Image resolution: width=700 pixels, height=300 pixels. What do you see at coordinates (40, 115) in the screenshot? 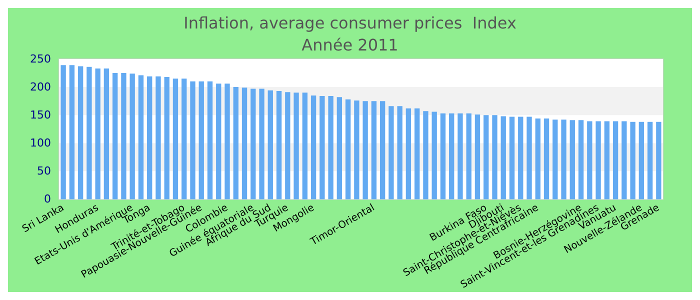
I see `y-tick-label: 150` at bounding box center [40, 115].